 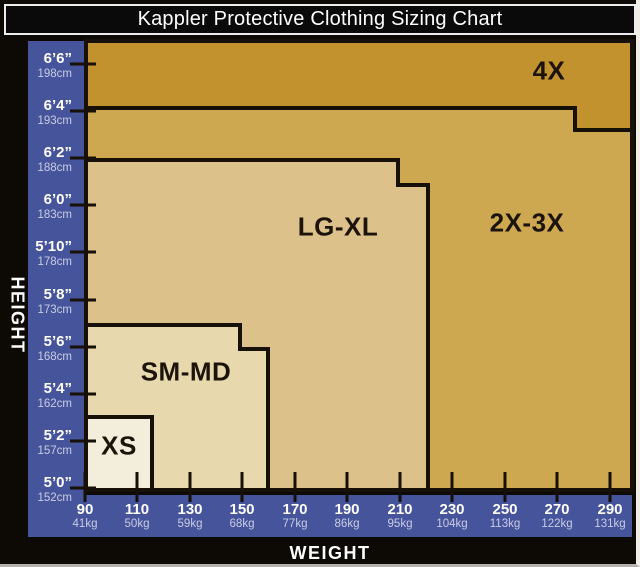 I want to click on chart-title: Kappler Protective Clothing Sizing Chart, so click(x=320, y=19).